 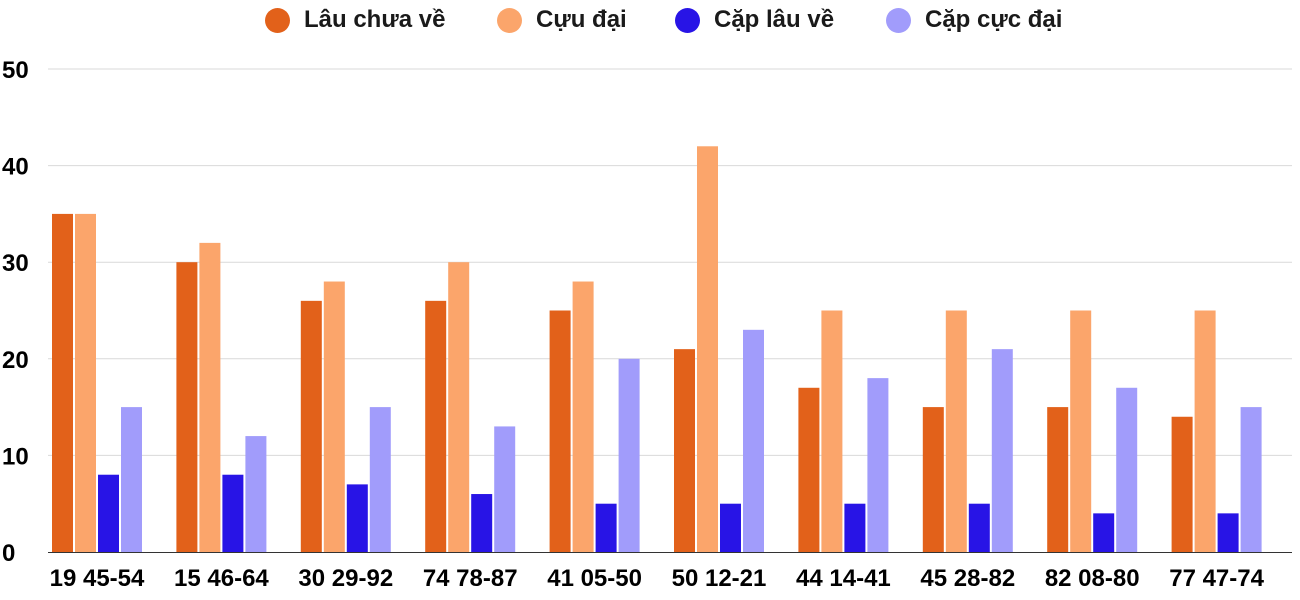 I want to click on x-tick-label: 15 46-64, so click(x=221, y=578).